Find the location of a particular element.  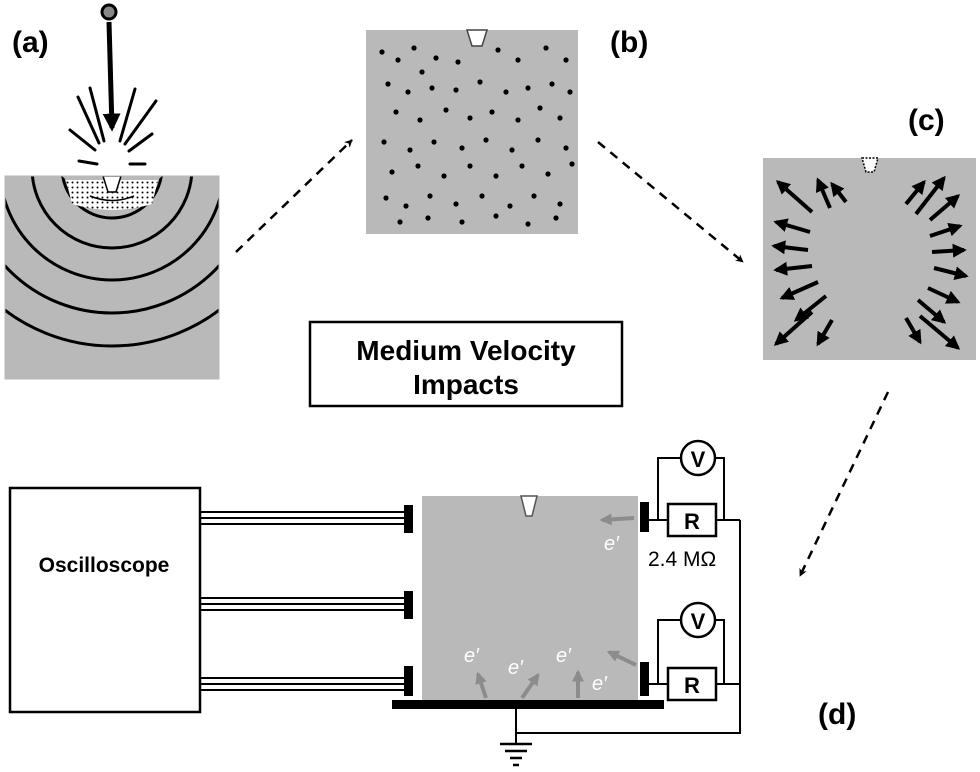

arrow-c-to-d is located at coordinates (844, 484).